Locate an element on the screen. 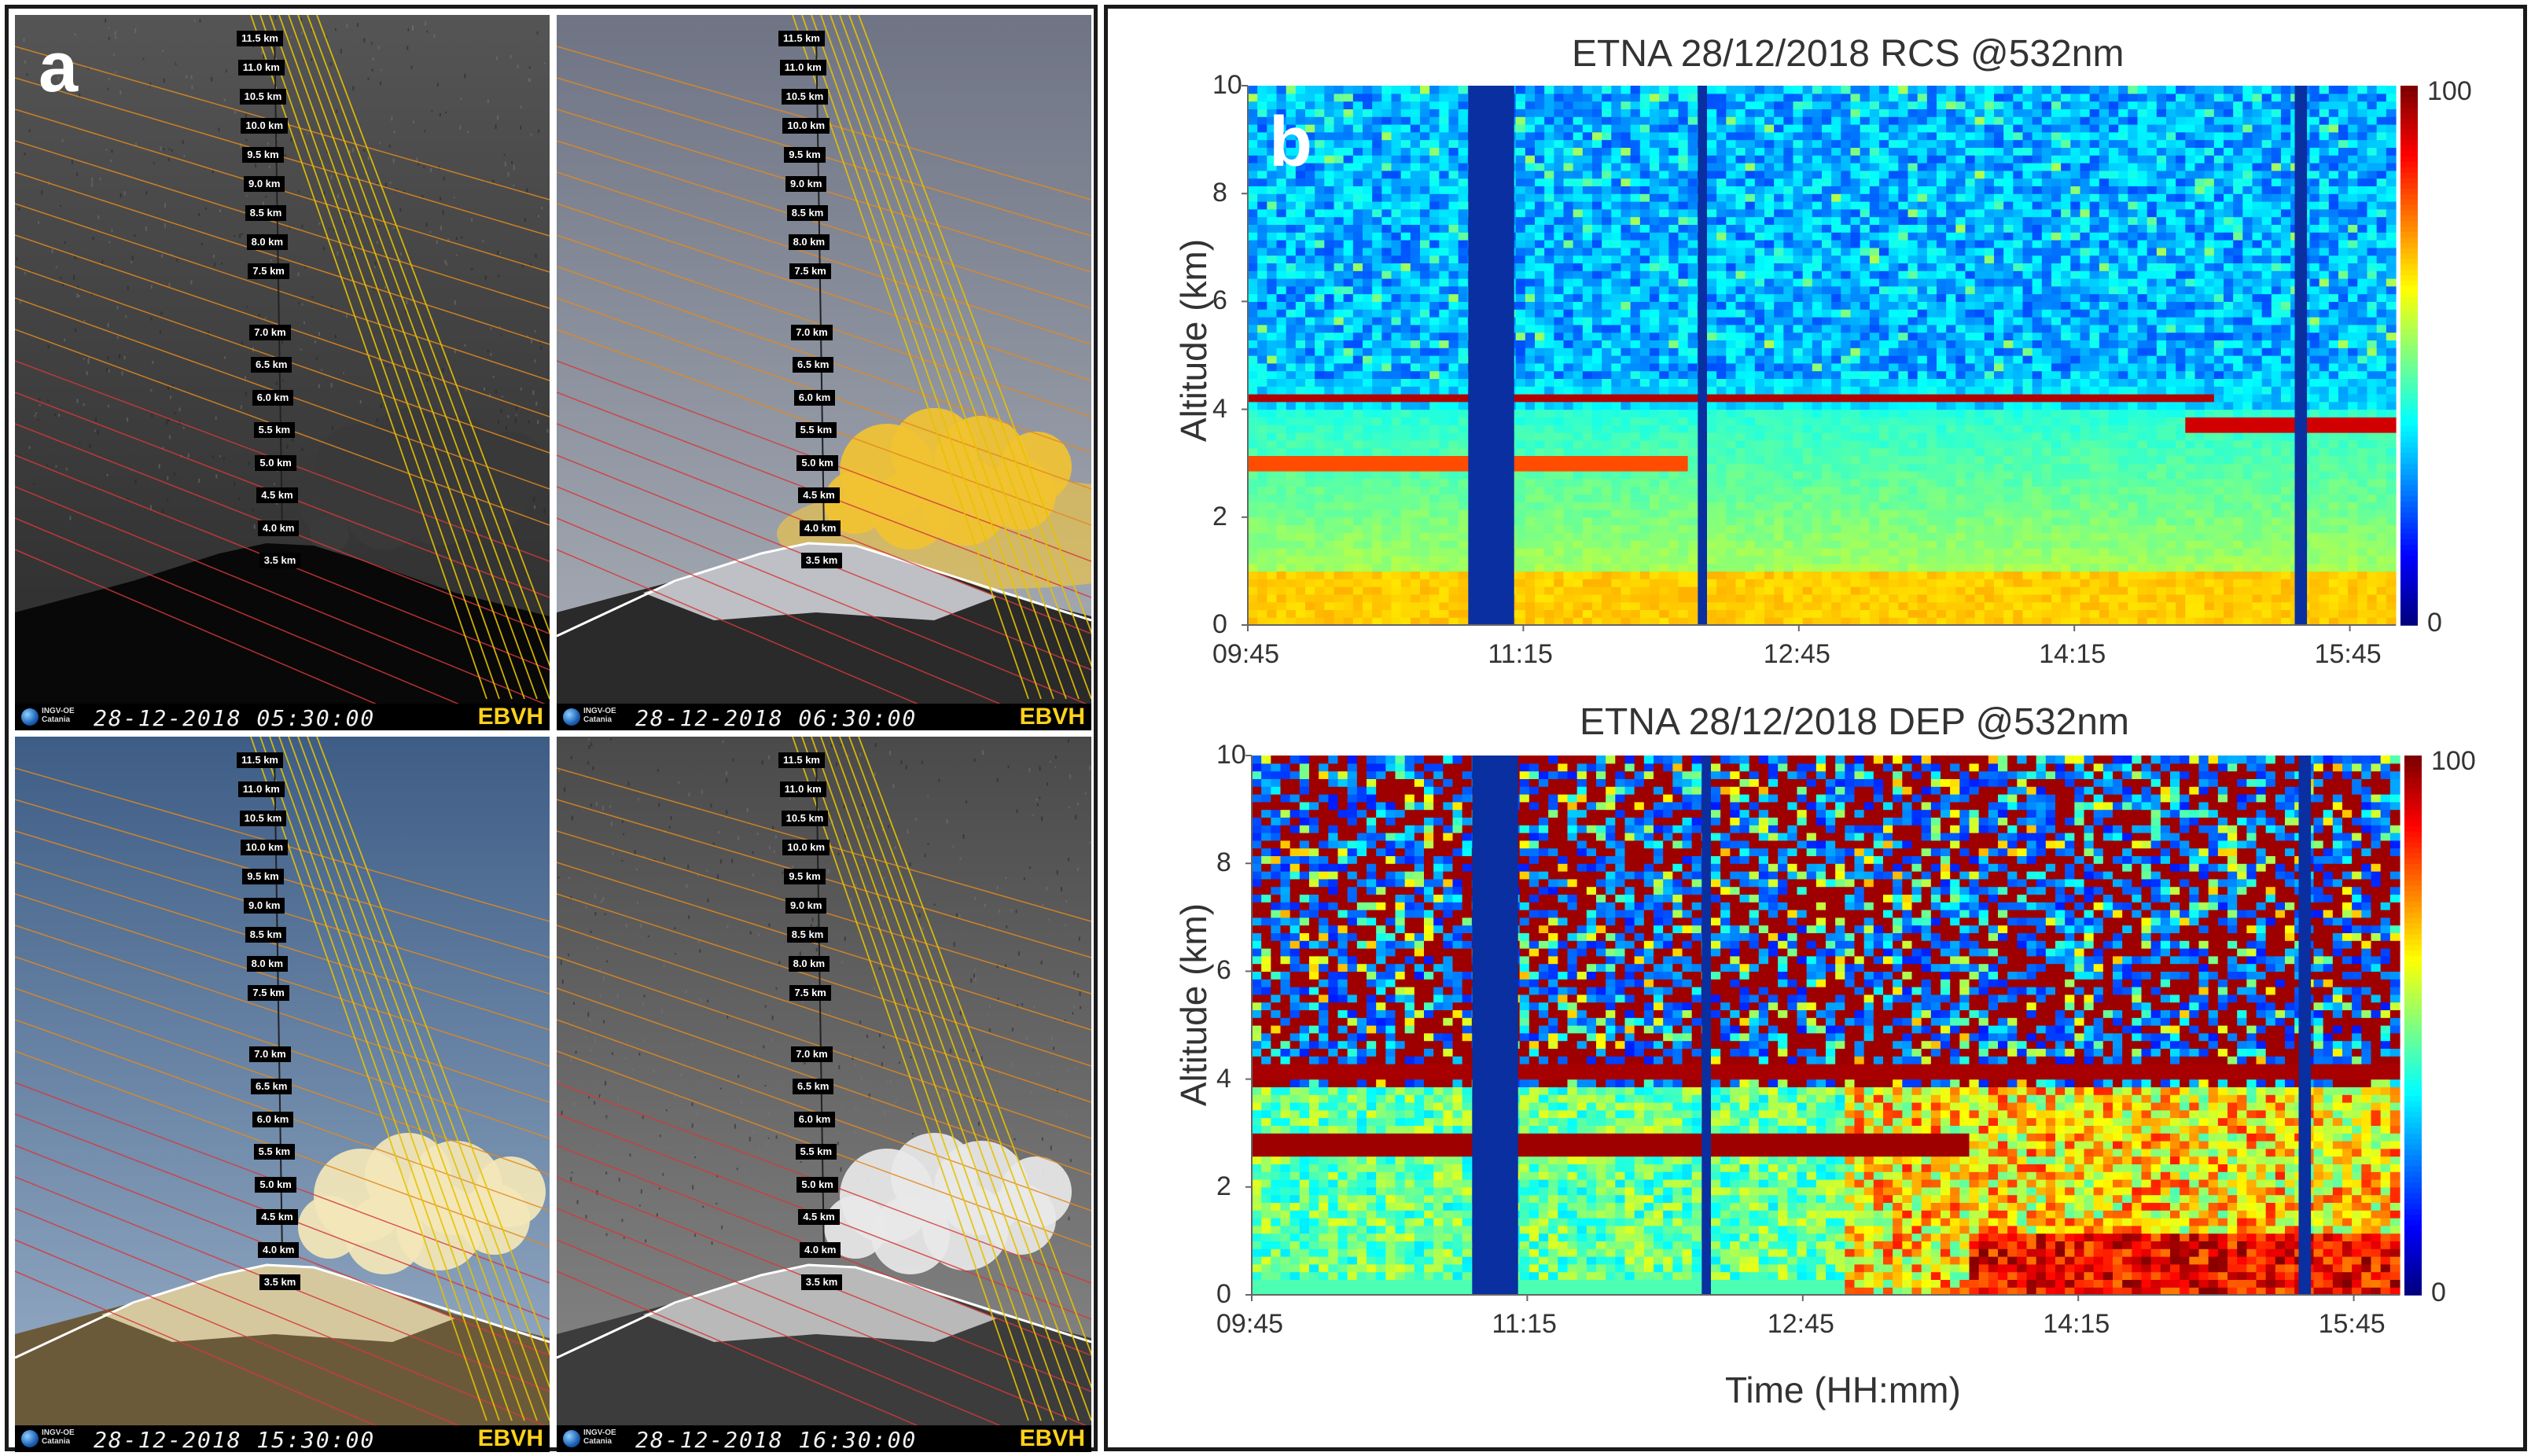 The image size is (2531, 1456). rcs-ytick: 8 is located at coordinates (1219, 193).